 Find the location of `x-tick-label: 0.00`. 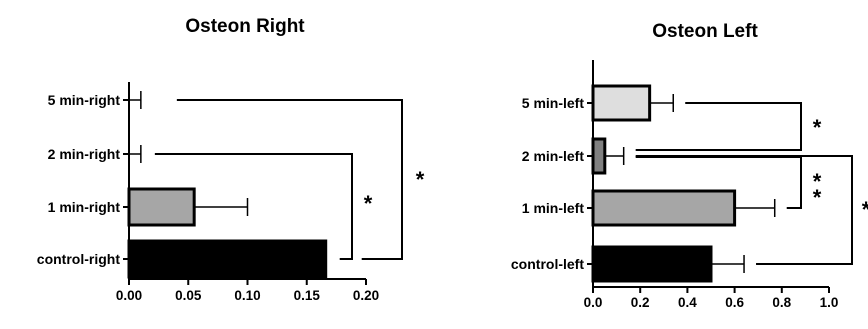

x-tick-label: 0.00 is located at coordinates (129, 295).